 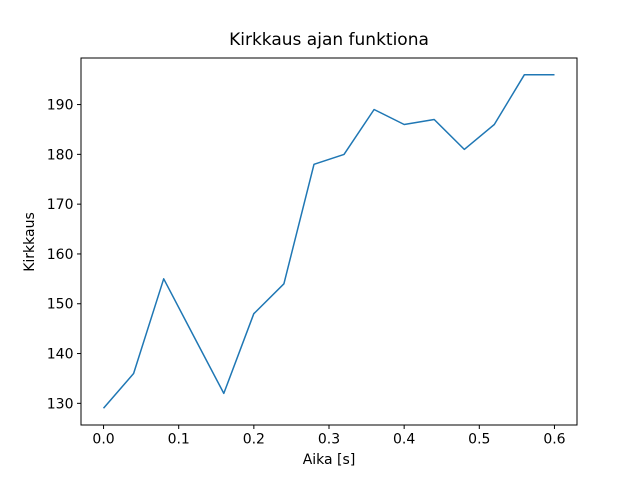 What do you see at coordinates (60, 106) in the screenshot?
I see `y-tick-label: 190` at bounding box center [60, 106].